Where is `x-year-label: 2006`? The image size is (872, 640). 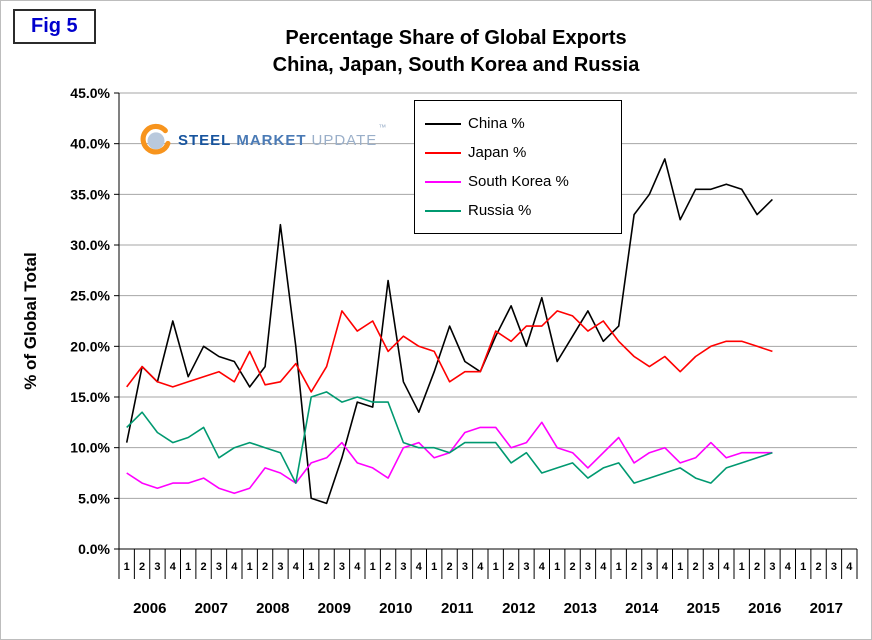 x-year-label: 2006 is located at coordinates (149, 608).